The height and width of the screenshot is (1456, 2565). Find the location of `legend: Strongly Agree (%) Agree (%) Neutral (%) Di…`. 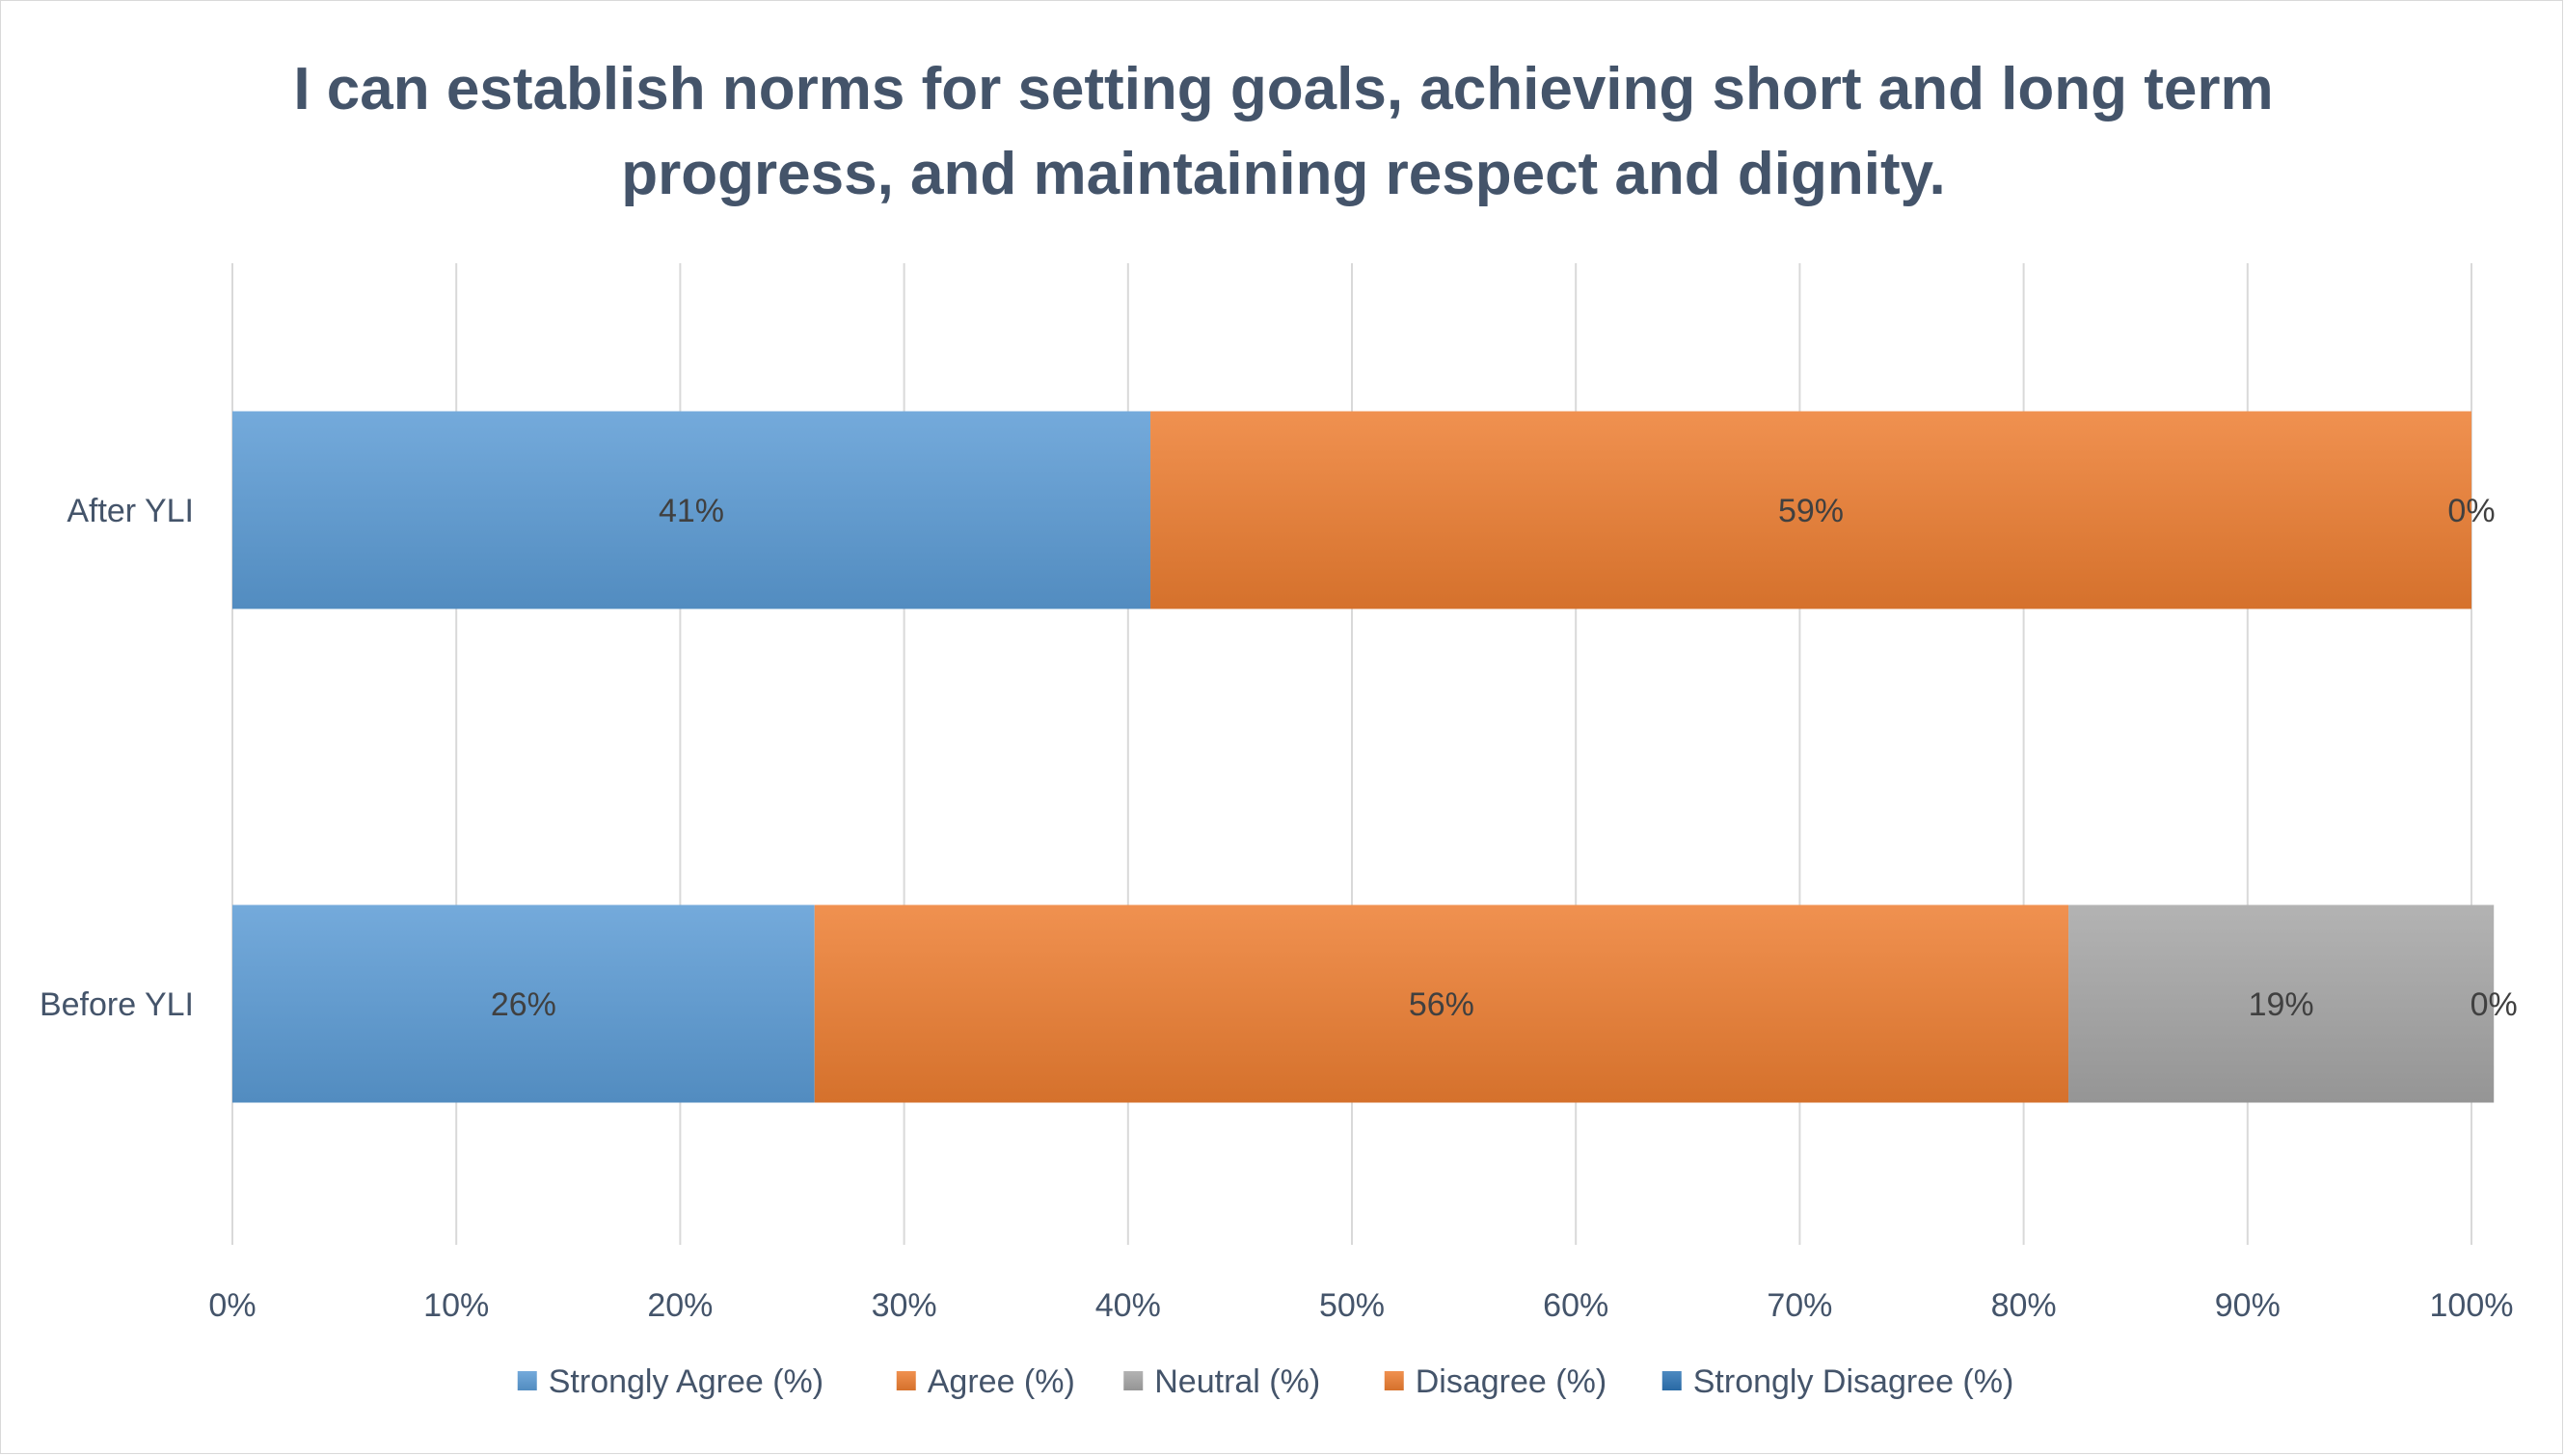

legend: Strongly Agree (%) Agree (%) Neutral (%) Di… is located at coordinates (1265, 1381).